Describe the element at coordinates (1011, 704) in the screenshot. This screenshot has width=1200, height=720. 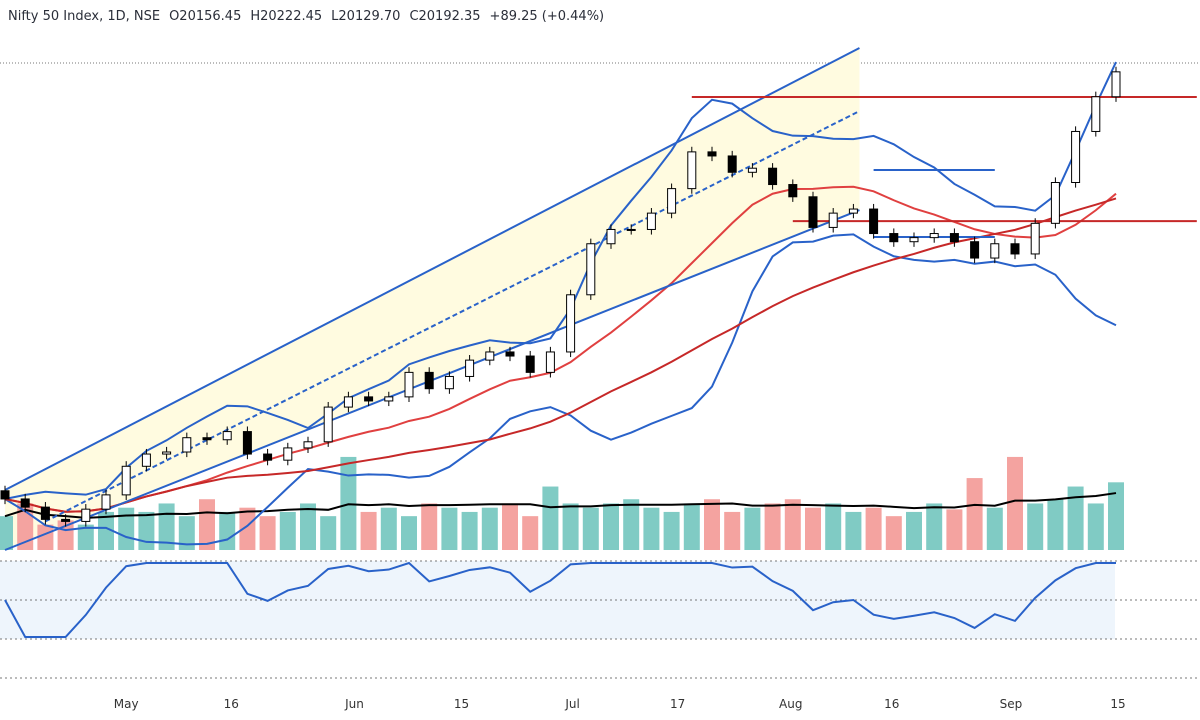
I see `x-axis-tick-label: Sep` at that location.